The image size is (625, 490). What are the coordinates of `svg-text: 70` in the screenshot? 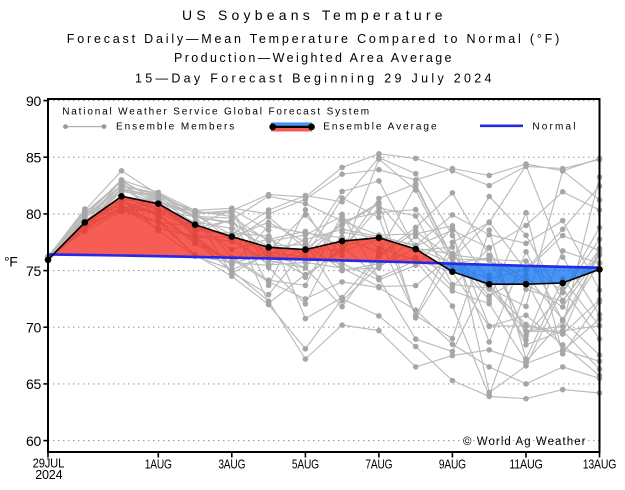 It's located at (33, 327).